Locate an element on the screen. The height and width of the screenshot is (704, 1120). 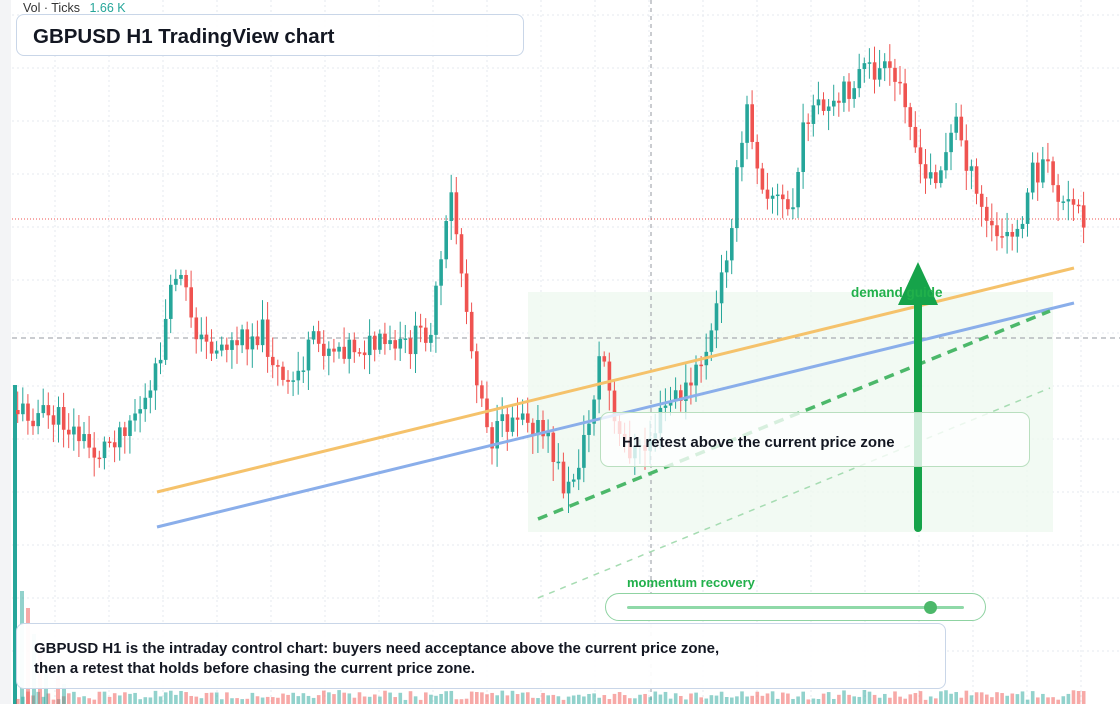
momentum-slider-thumb is located at coordinates (931, 607).